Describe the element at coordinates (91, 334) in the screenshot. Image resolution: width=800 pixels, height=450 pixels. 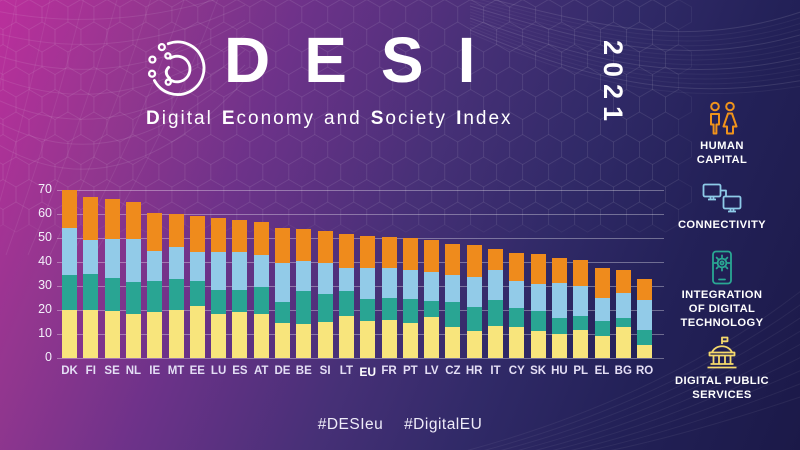
I see `bar-segment-digital-public-services-FI` at that location.